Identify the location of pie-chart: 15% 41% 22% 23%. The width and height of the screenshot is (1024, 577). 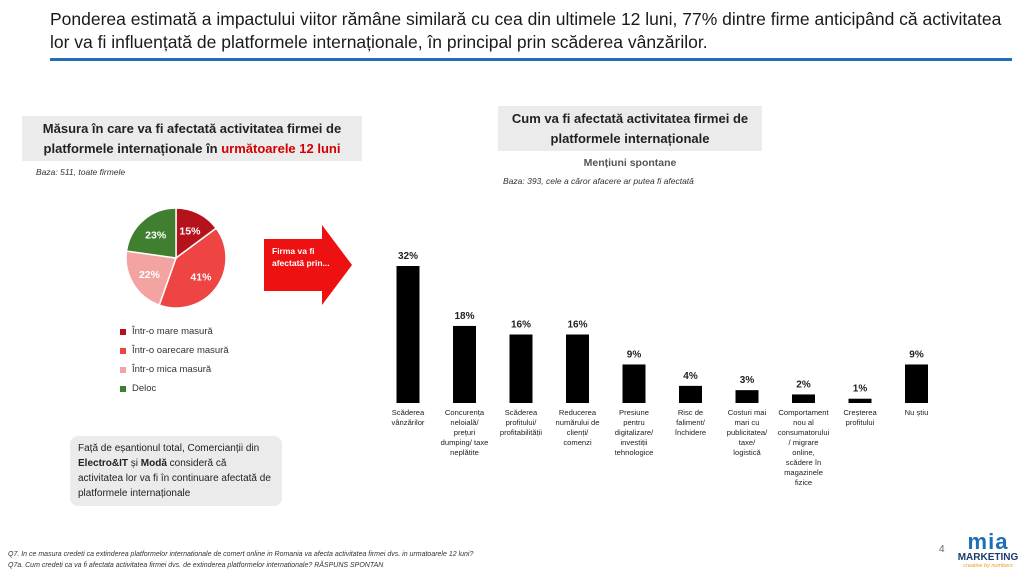
(176, 258).